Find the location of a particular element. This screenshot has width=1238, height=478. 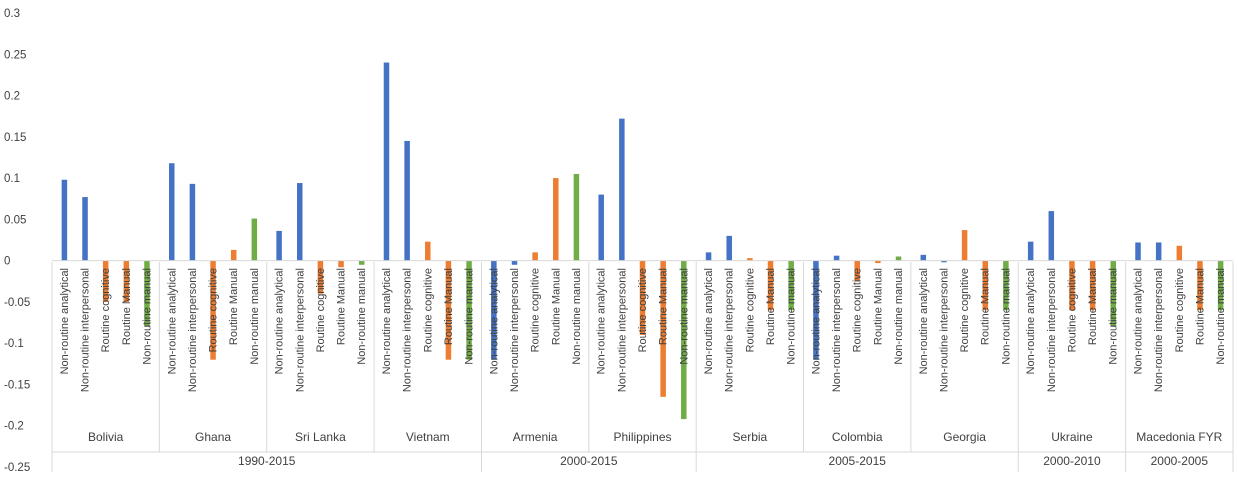

y-tick-label: -0.1 is located at coordinates (14, 344).